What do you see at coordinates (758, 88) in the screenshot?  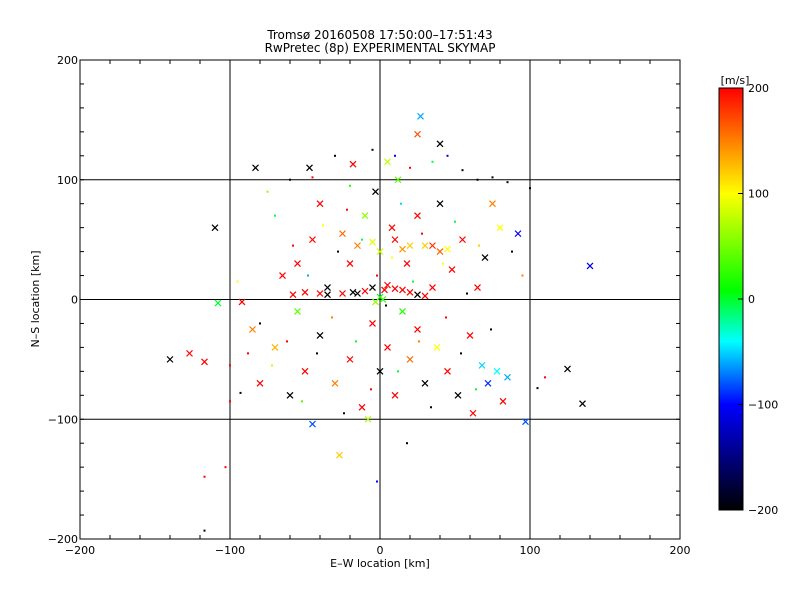 I see `colorbar-tick-label: 200` at bounding box center [758, 88].